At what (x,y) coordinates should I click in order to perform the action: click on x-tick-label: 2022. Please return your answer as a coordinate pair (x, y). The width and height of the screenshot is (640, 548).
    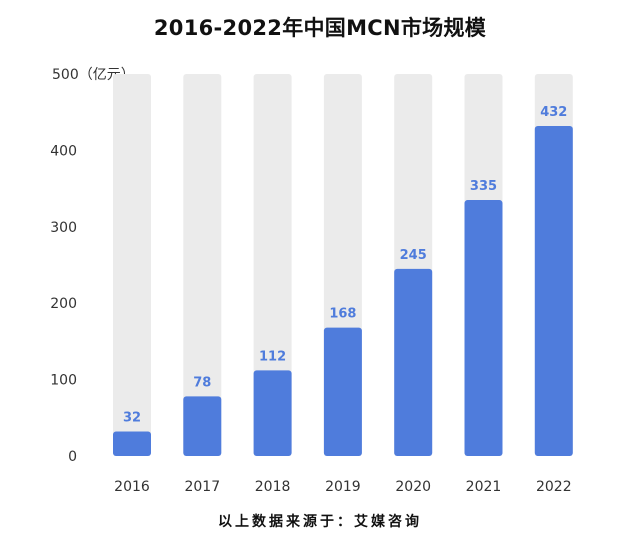
    Looking at the image, I should click on (554, 487).